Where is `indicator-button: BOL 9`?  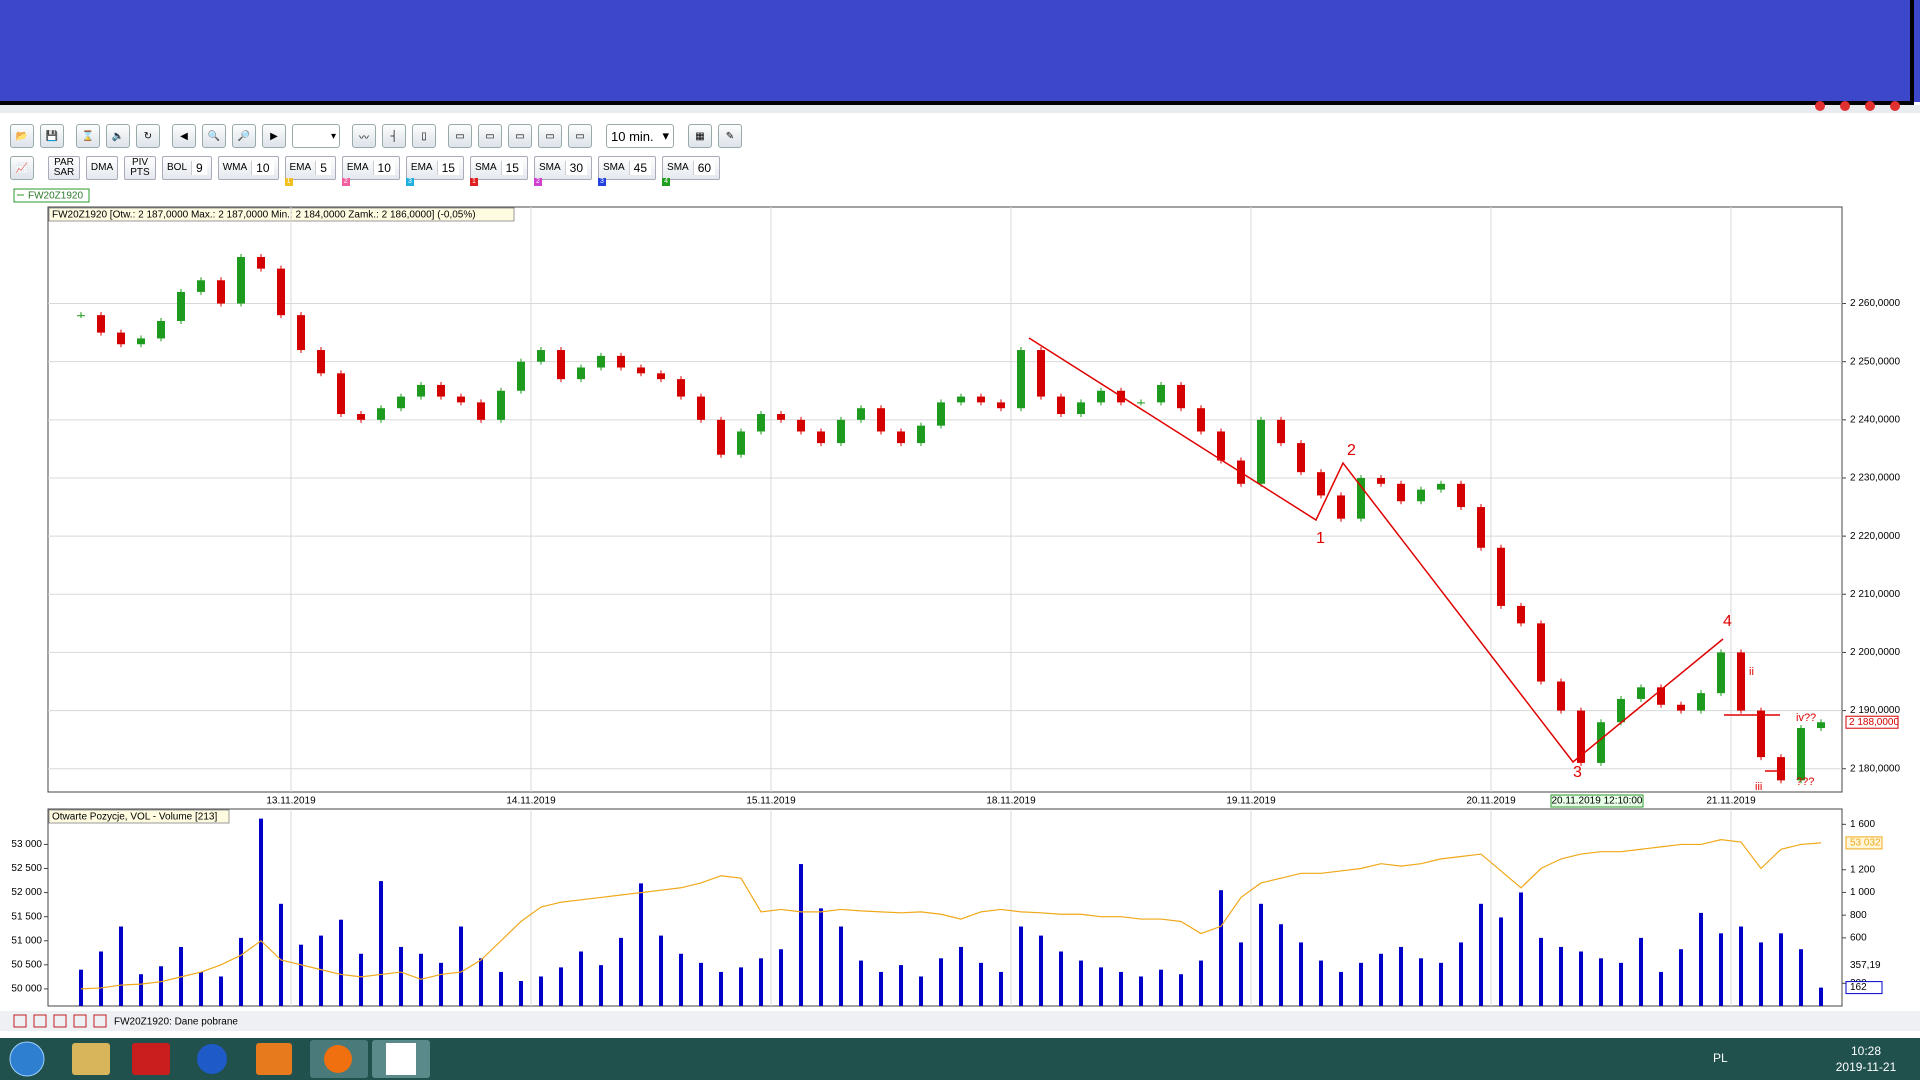 indicator-button: BOL 9 is located at coordinates (187, 168).